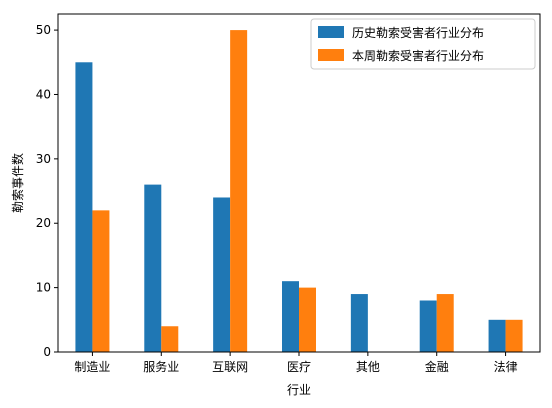 The height and width of the screenshot is (408, 552). What do you see at coordinates (47, 352) in the screenshot?
I see `y-tick-label: 0` at bounding box center [47, 352].